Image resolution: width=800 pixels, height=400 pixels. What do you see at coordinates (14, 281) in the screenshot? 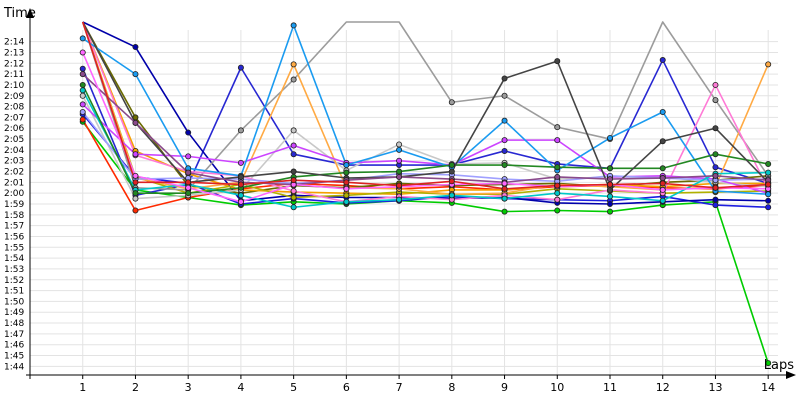
I see `y-tick-label: 1:52` at bounding box center [14, 281].